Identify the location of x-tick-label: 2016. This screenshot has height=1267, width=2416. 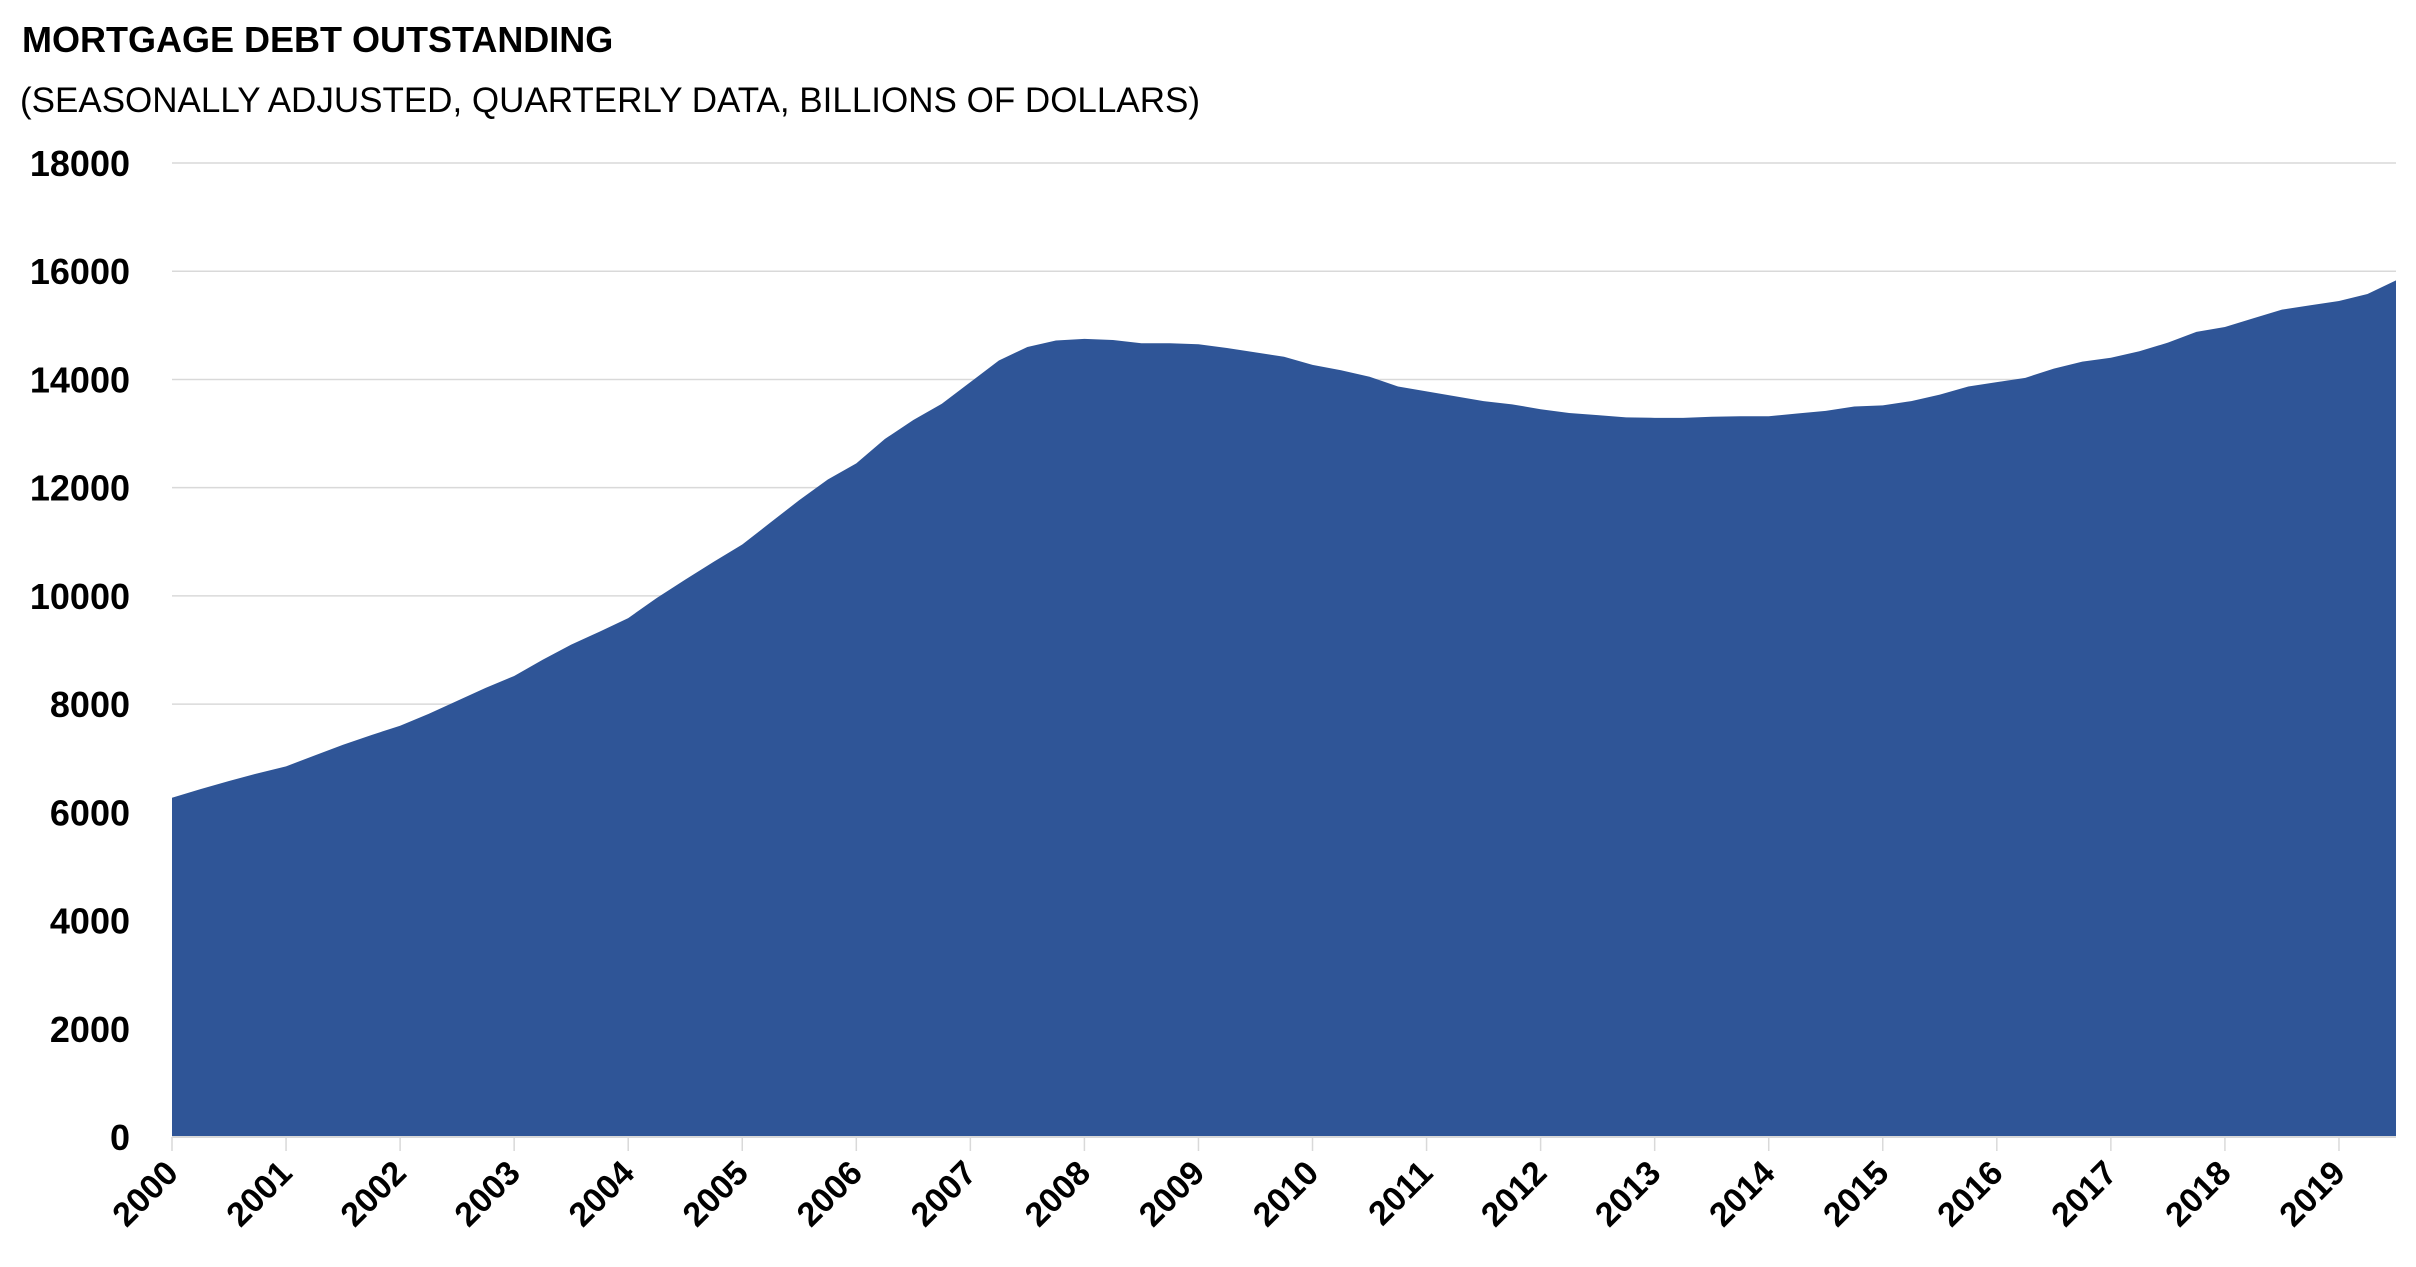
(1970, 1194).